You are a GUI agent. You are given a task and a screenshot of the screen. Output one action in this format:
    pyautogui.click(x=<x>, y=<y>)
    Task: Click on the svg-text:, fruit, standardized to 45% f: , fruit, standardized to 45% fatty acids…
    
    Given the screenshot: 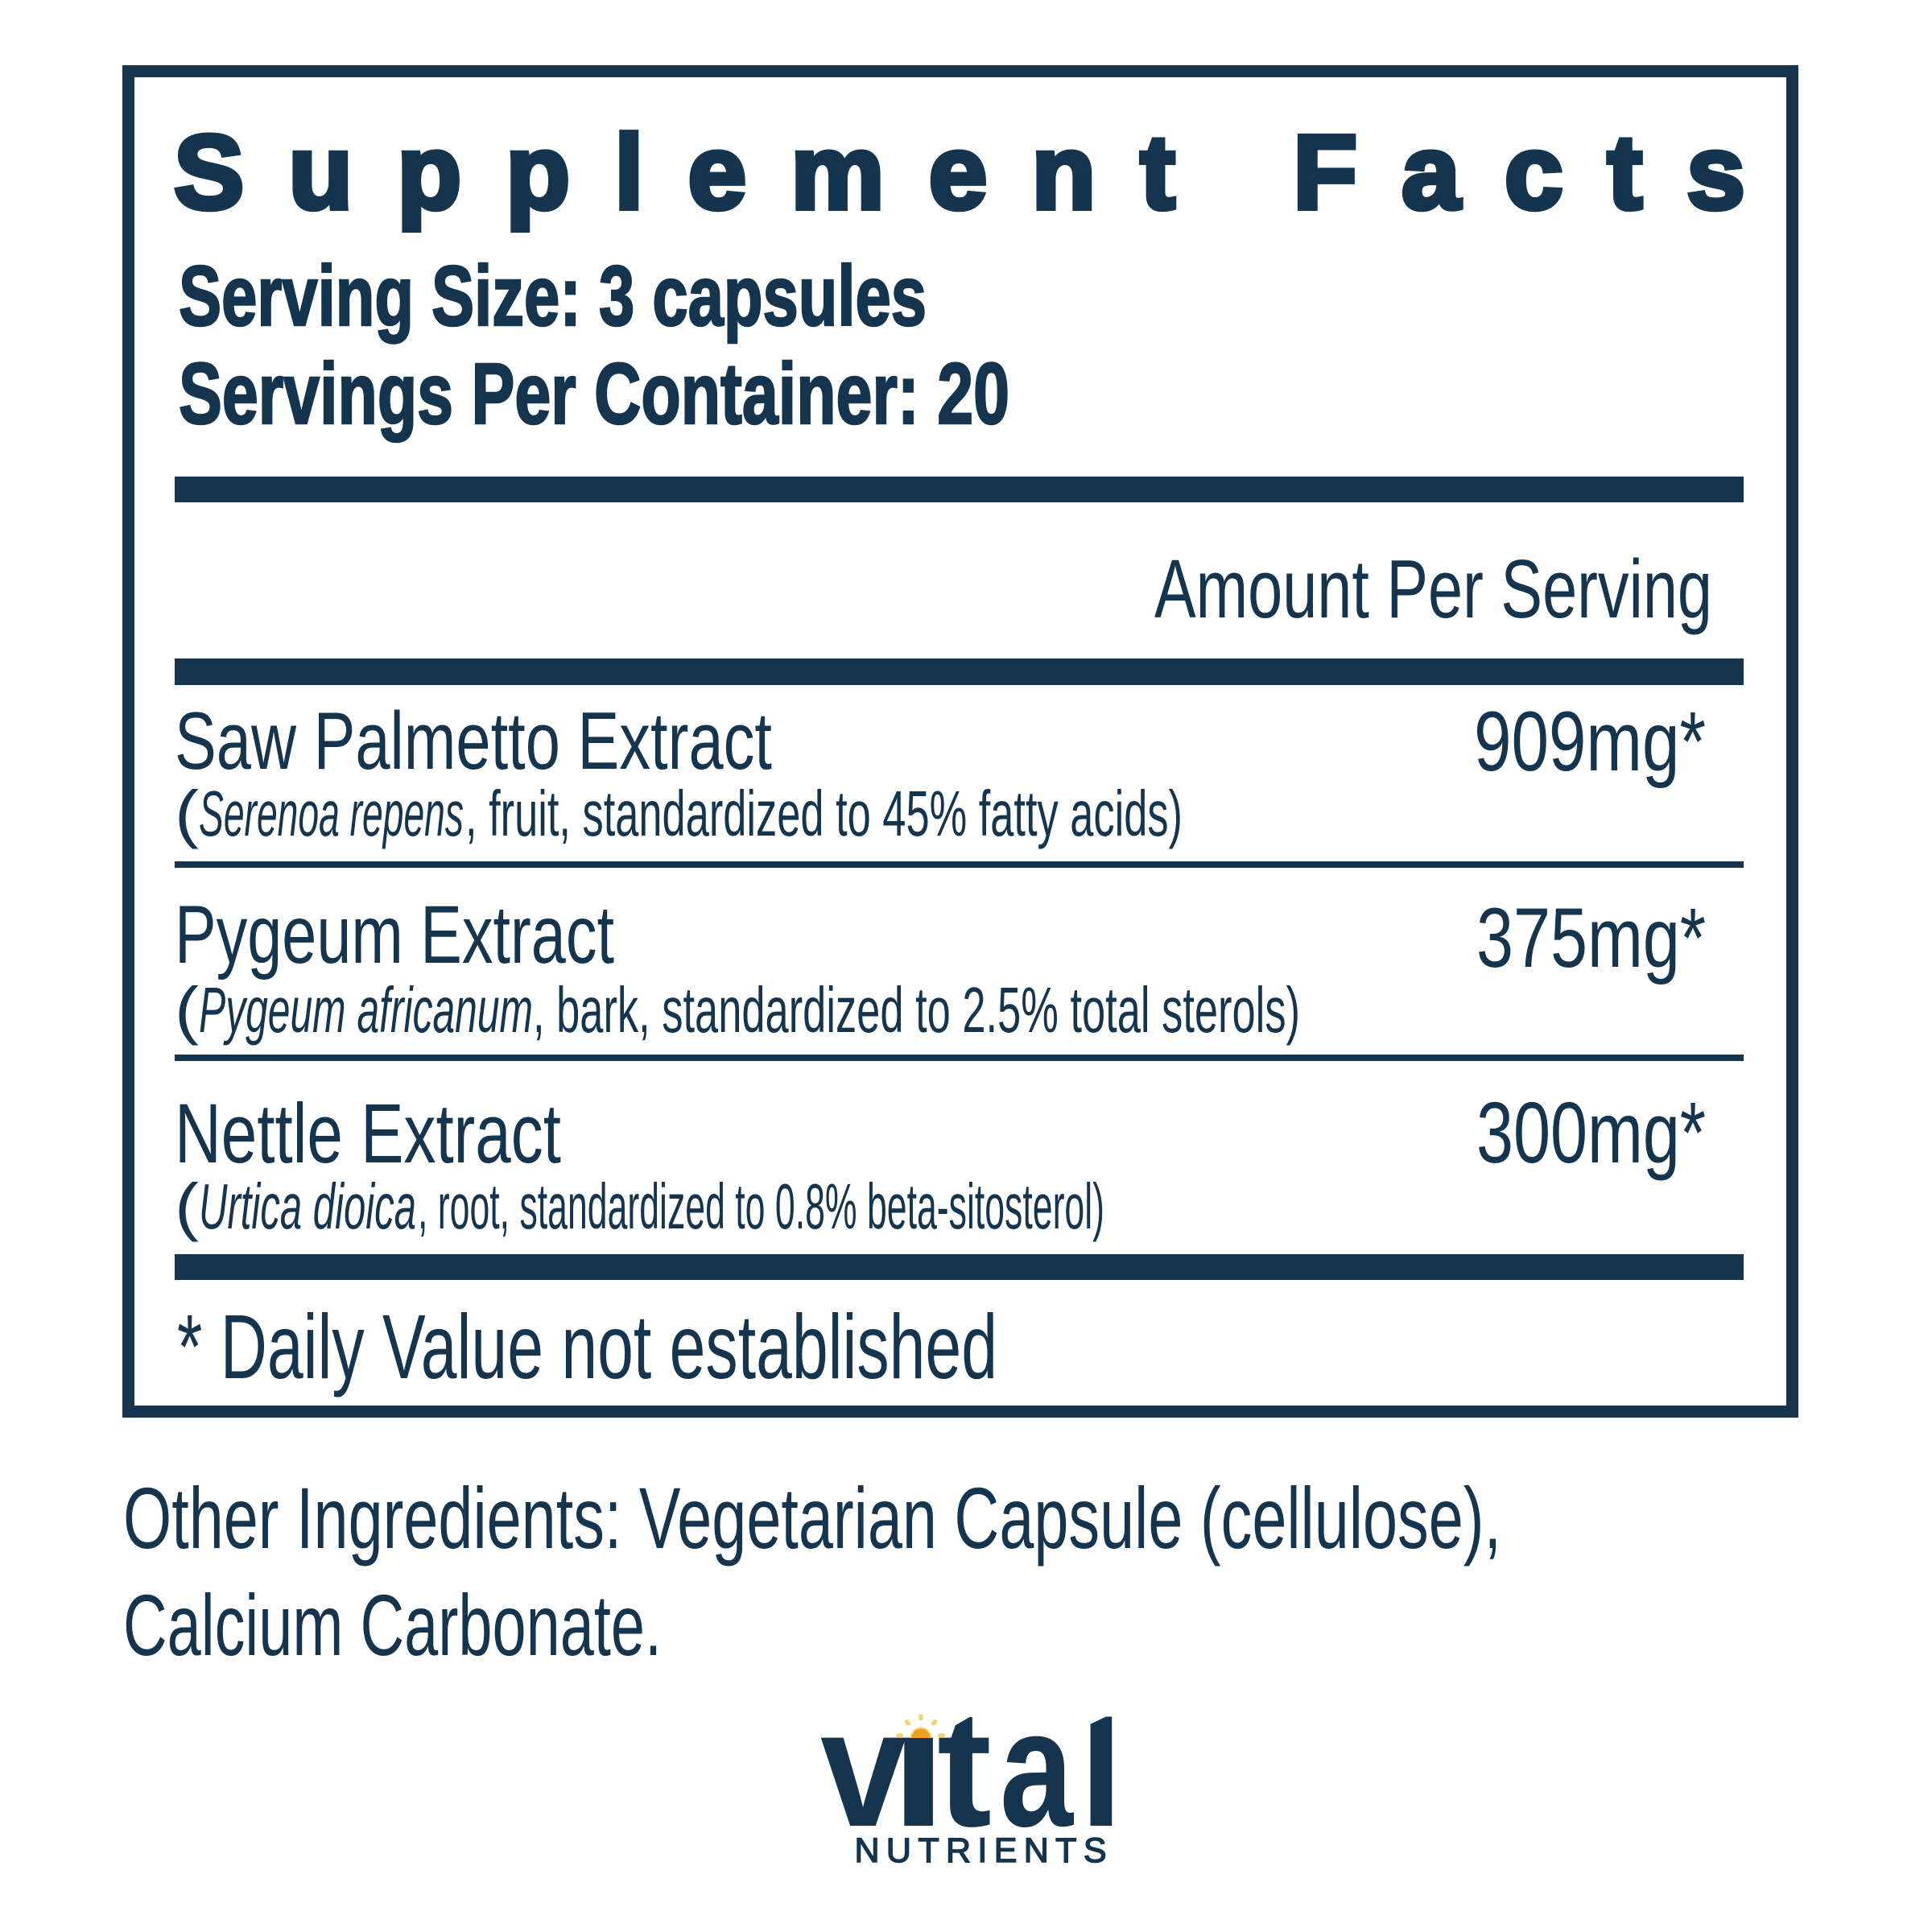 What is the action you would take?
    pyautogui.click(x=824, y=813)
    